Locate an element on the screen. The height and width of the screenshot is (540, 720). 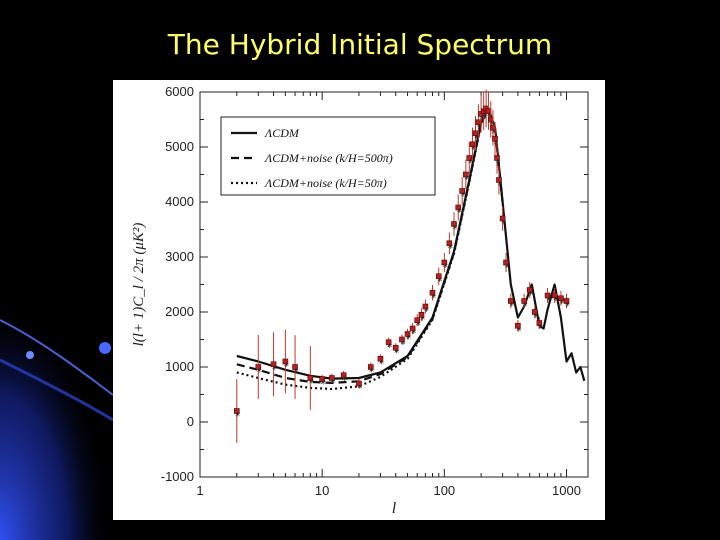
y-axis-label: l(l+ 1)C_l / 2π (μK²) is located at coordinates (139, 285).